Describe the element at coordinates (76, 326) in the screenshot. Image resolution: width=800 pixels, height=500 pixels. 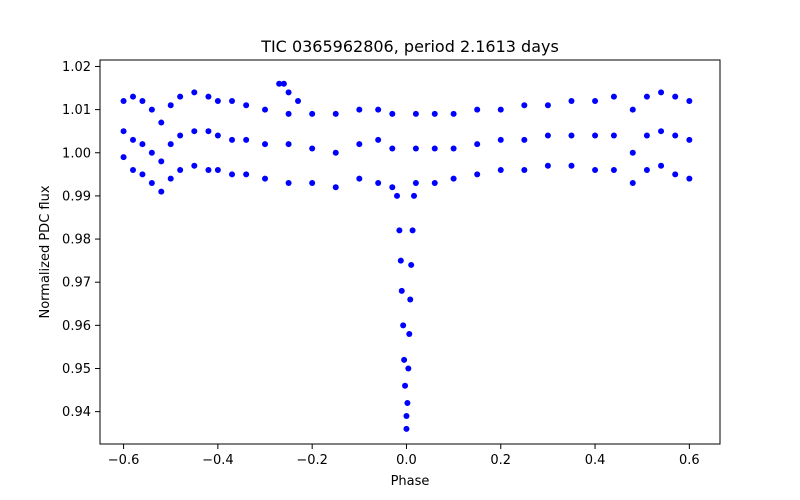
I see `y-tick-label: 0.96` at that location.